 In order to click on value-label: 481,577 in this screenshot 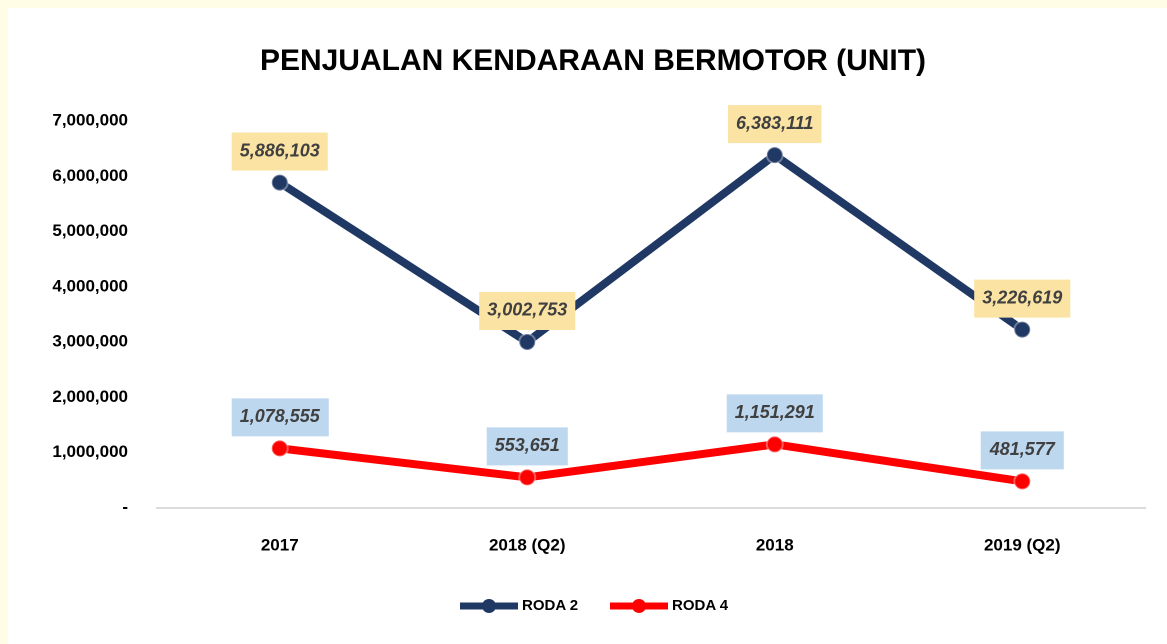, I will do `click(1022, 449)`.